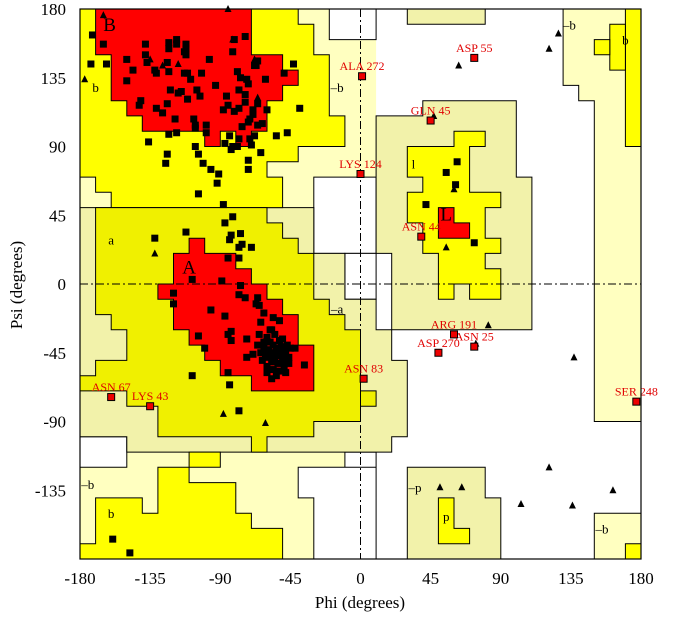 This screenshot has width=694, height=620. I want to click on region-label: p, so click(446, 516).